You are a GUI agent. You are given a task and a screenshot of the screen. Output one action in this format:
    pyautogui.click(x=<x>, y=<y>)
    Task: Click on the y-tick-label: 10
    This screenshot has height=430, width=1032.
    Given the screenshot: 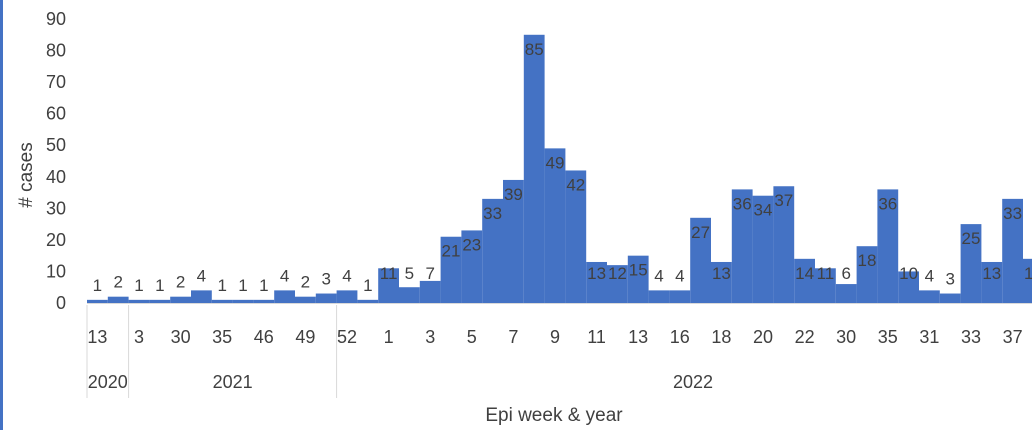 What is the action you would take?
    pyautogui.click(x=56, y=271)
    